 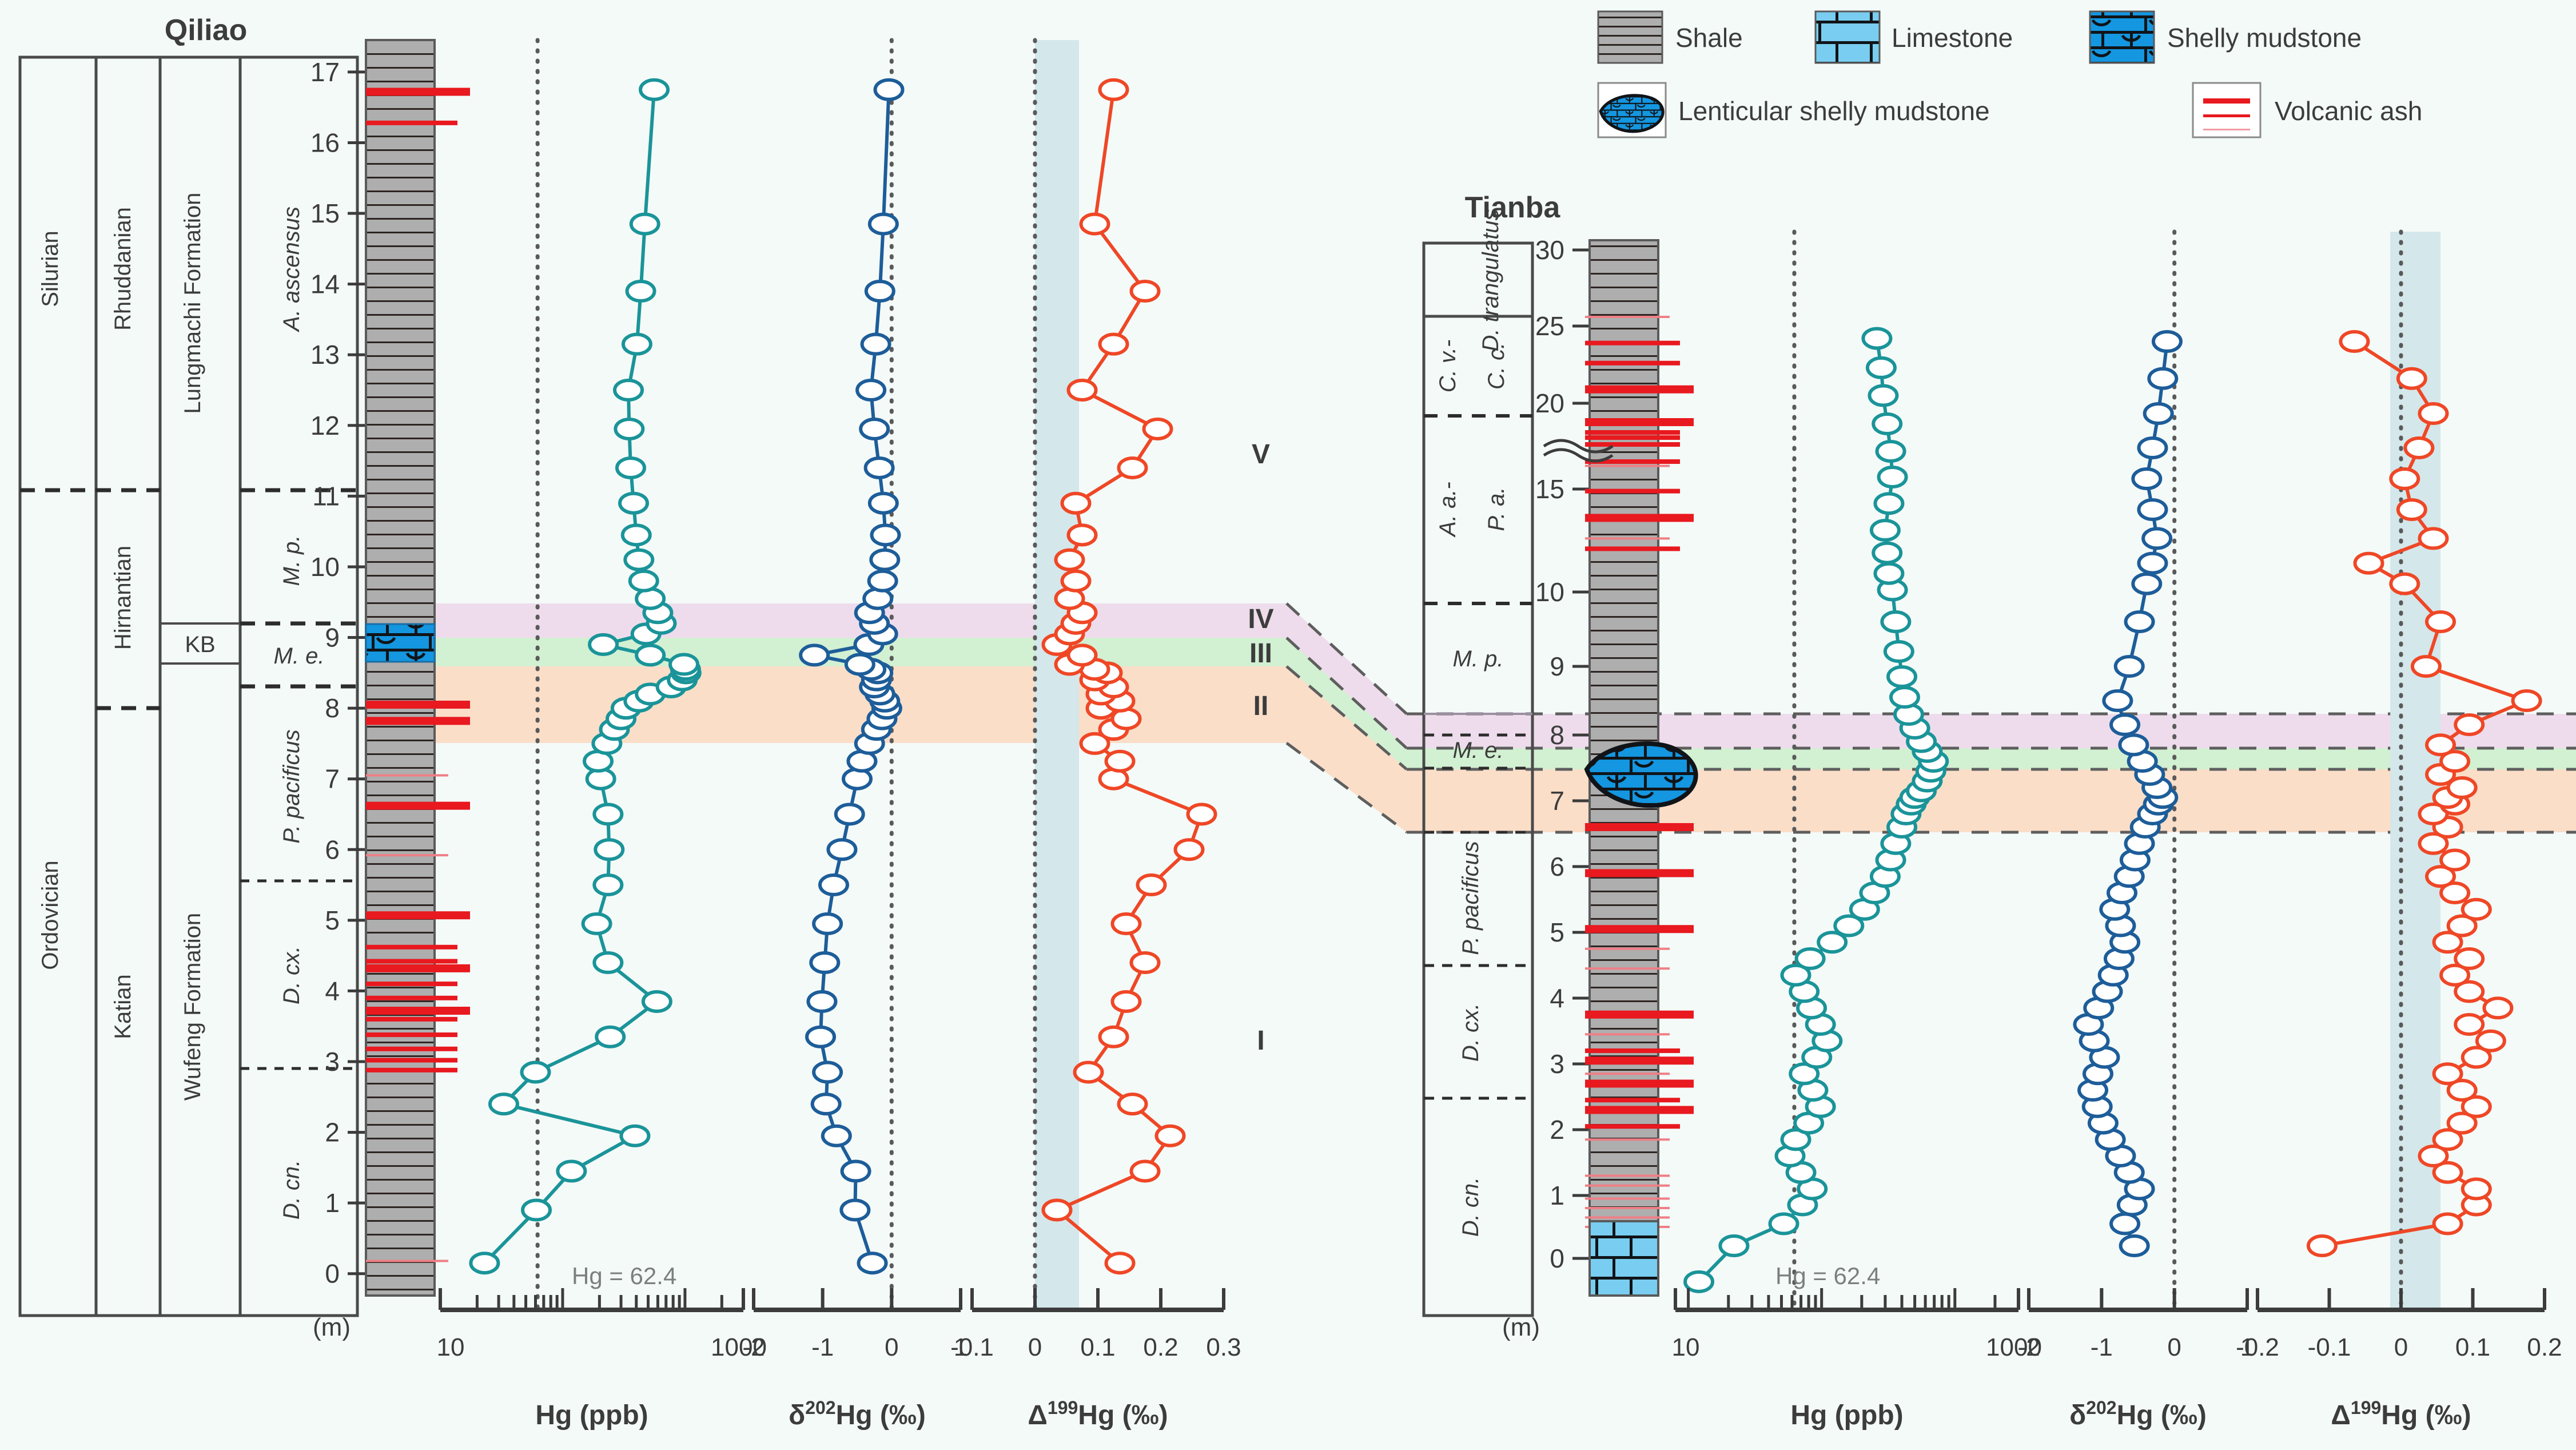 I want to click on qiliao-D199-tick-label: -0.1, so click(x=972, y=1347).